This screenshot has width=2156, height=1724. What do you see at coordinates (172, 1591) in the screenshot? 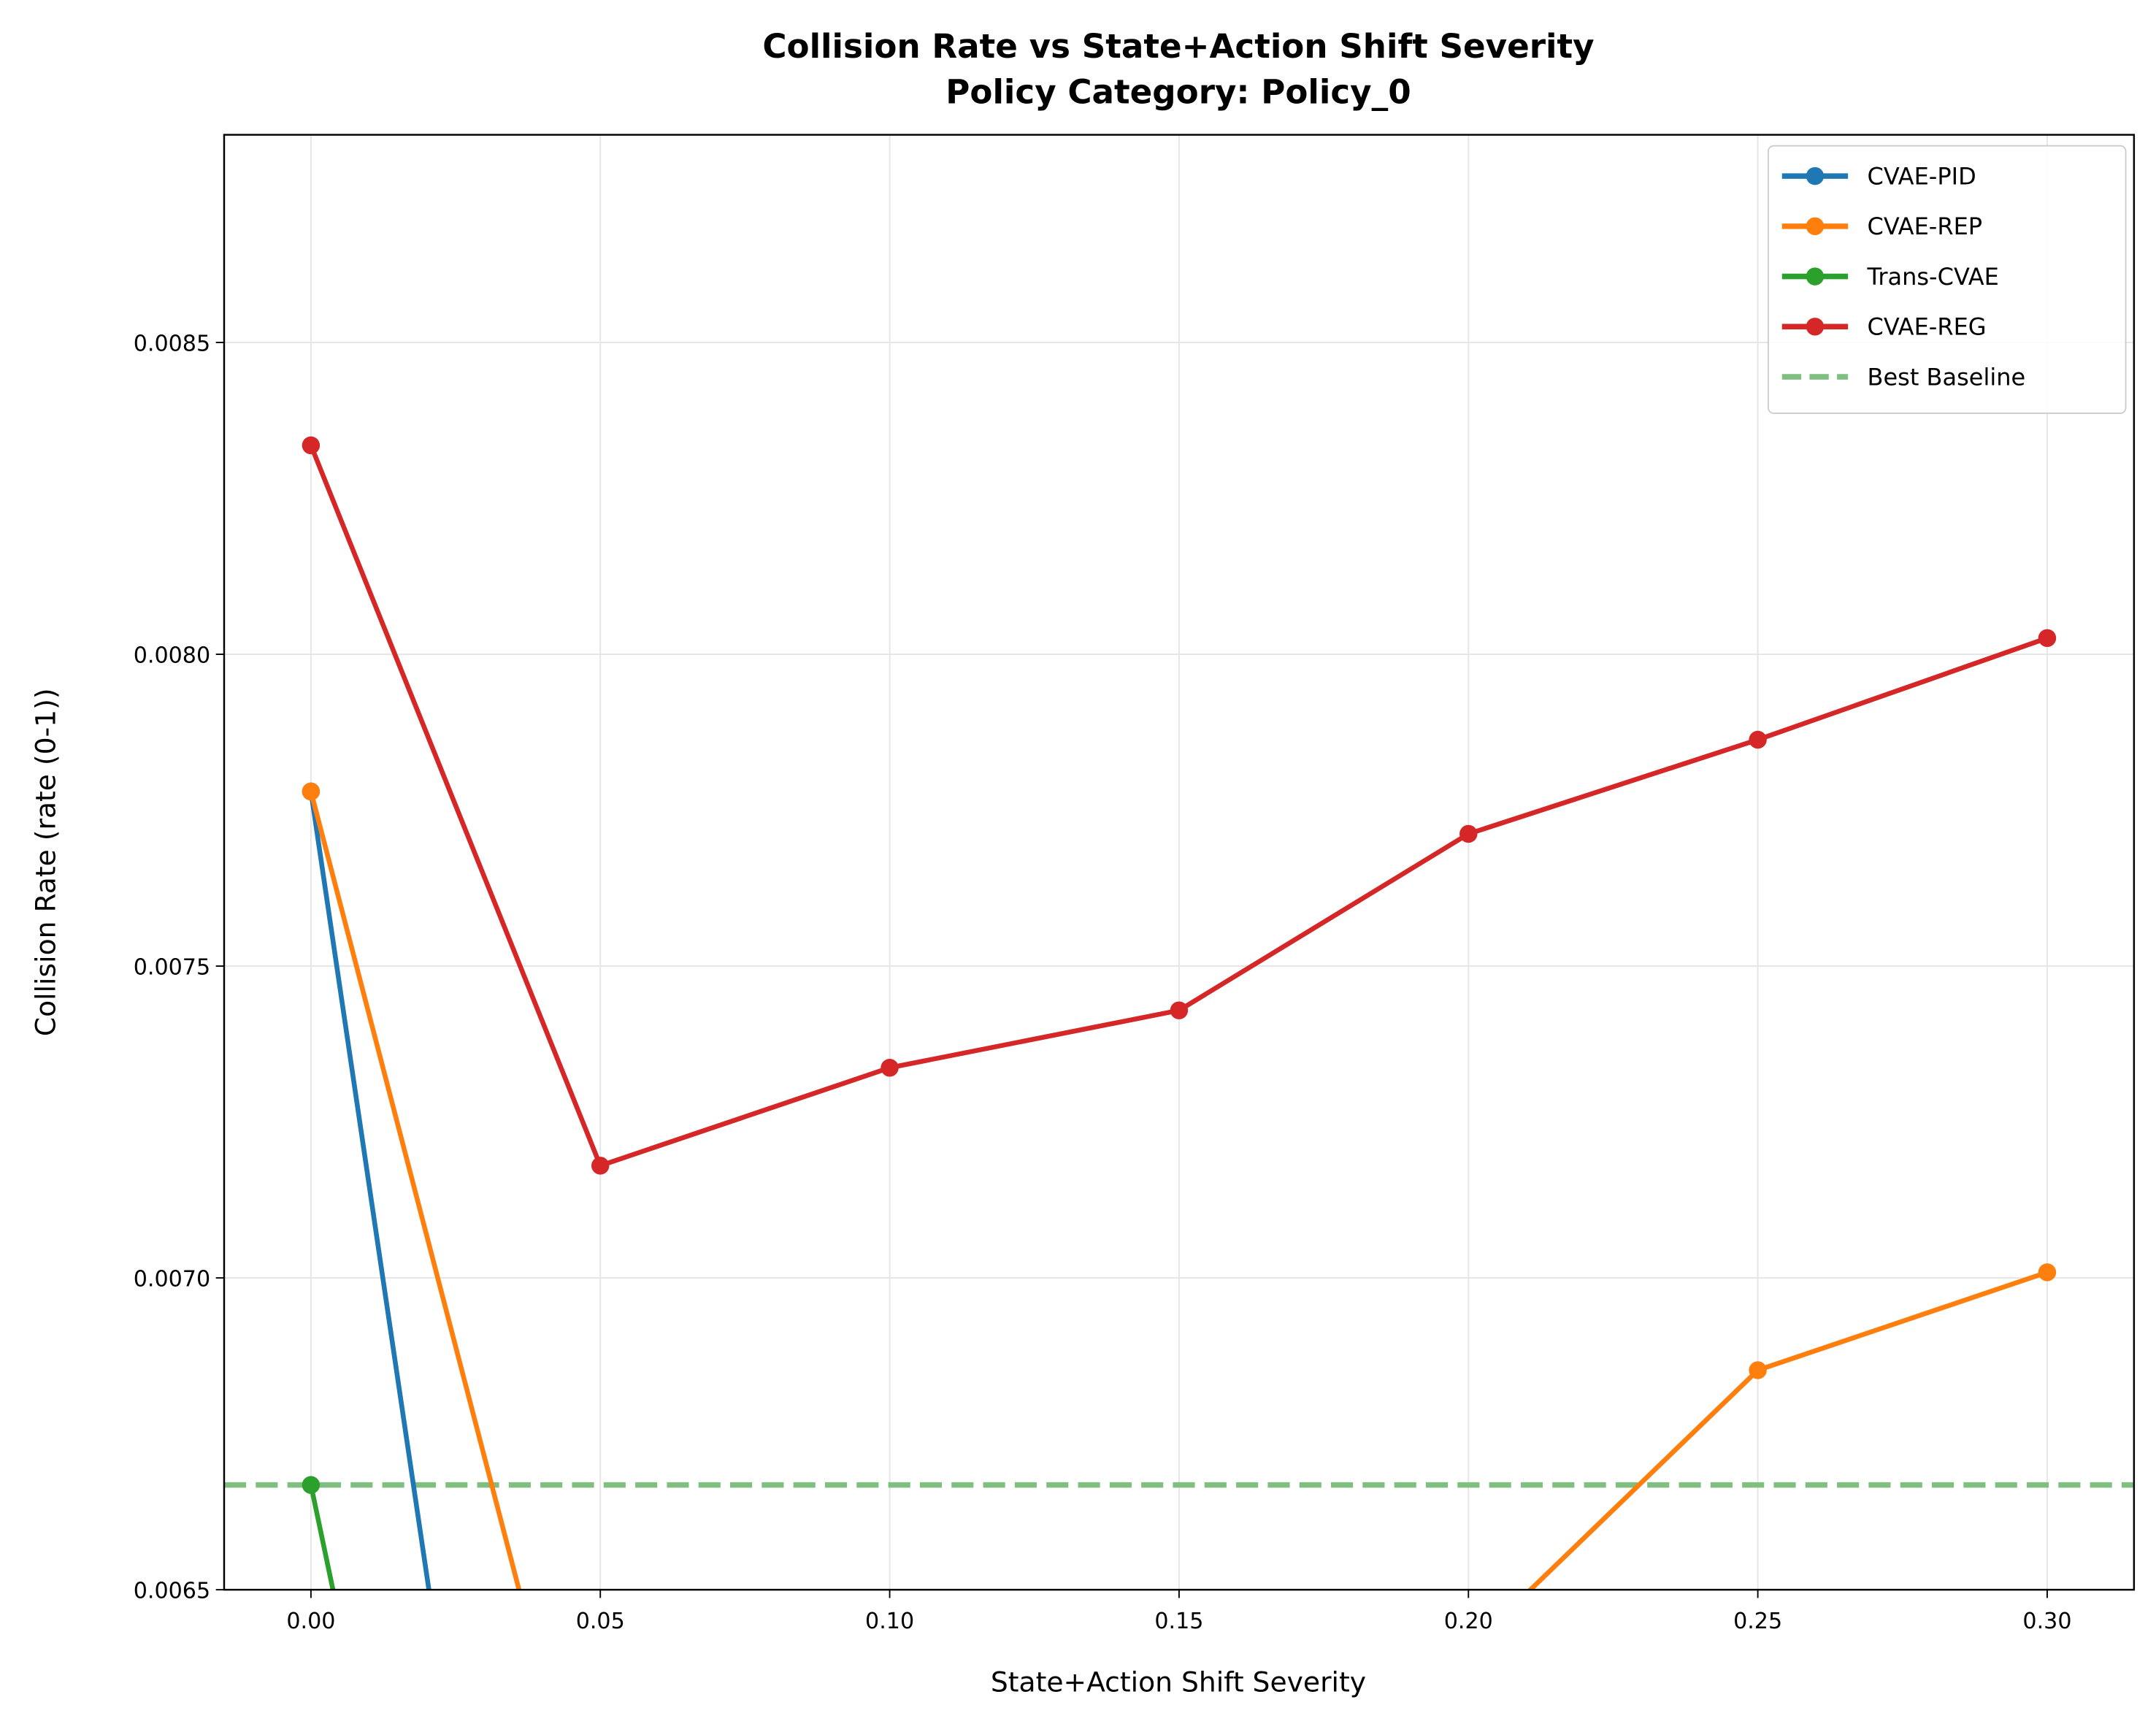
I see `y-tick-label: 0.0065` at bounding box center [172, 1591].